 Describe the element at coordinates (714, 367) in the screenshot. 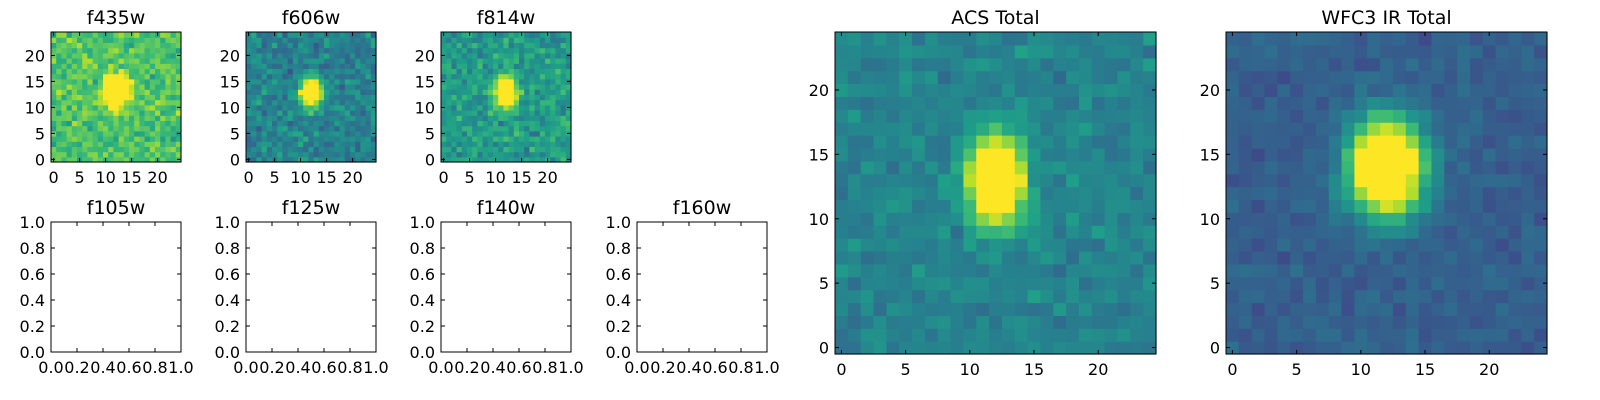

I see `x-tick-label: 0.6` at that location.